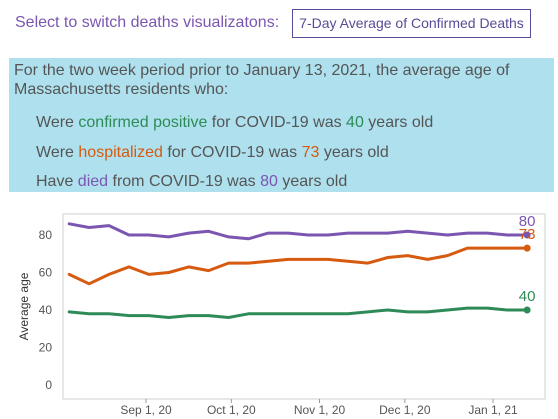 This screenshot has width=558, height=419. Describe the element at coordinates (192, 181) in the screenshot. I see `info-line-died: Have died from COVID-19 was 80 years old` at that location.